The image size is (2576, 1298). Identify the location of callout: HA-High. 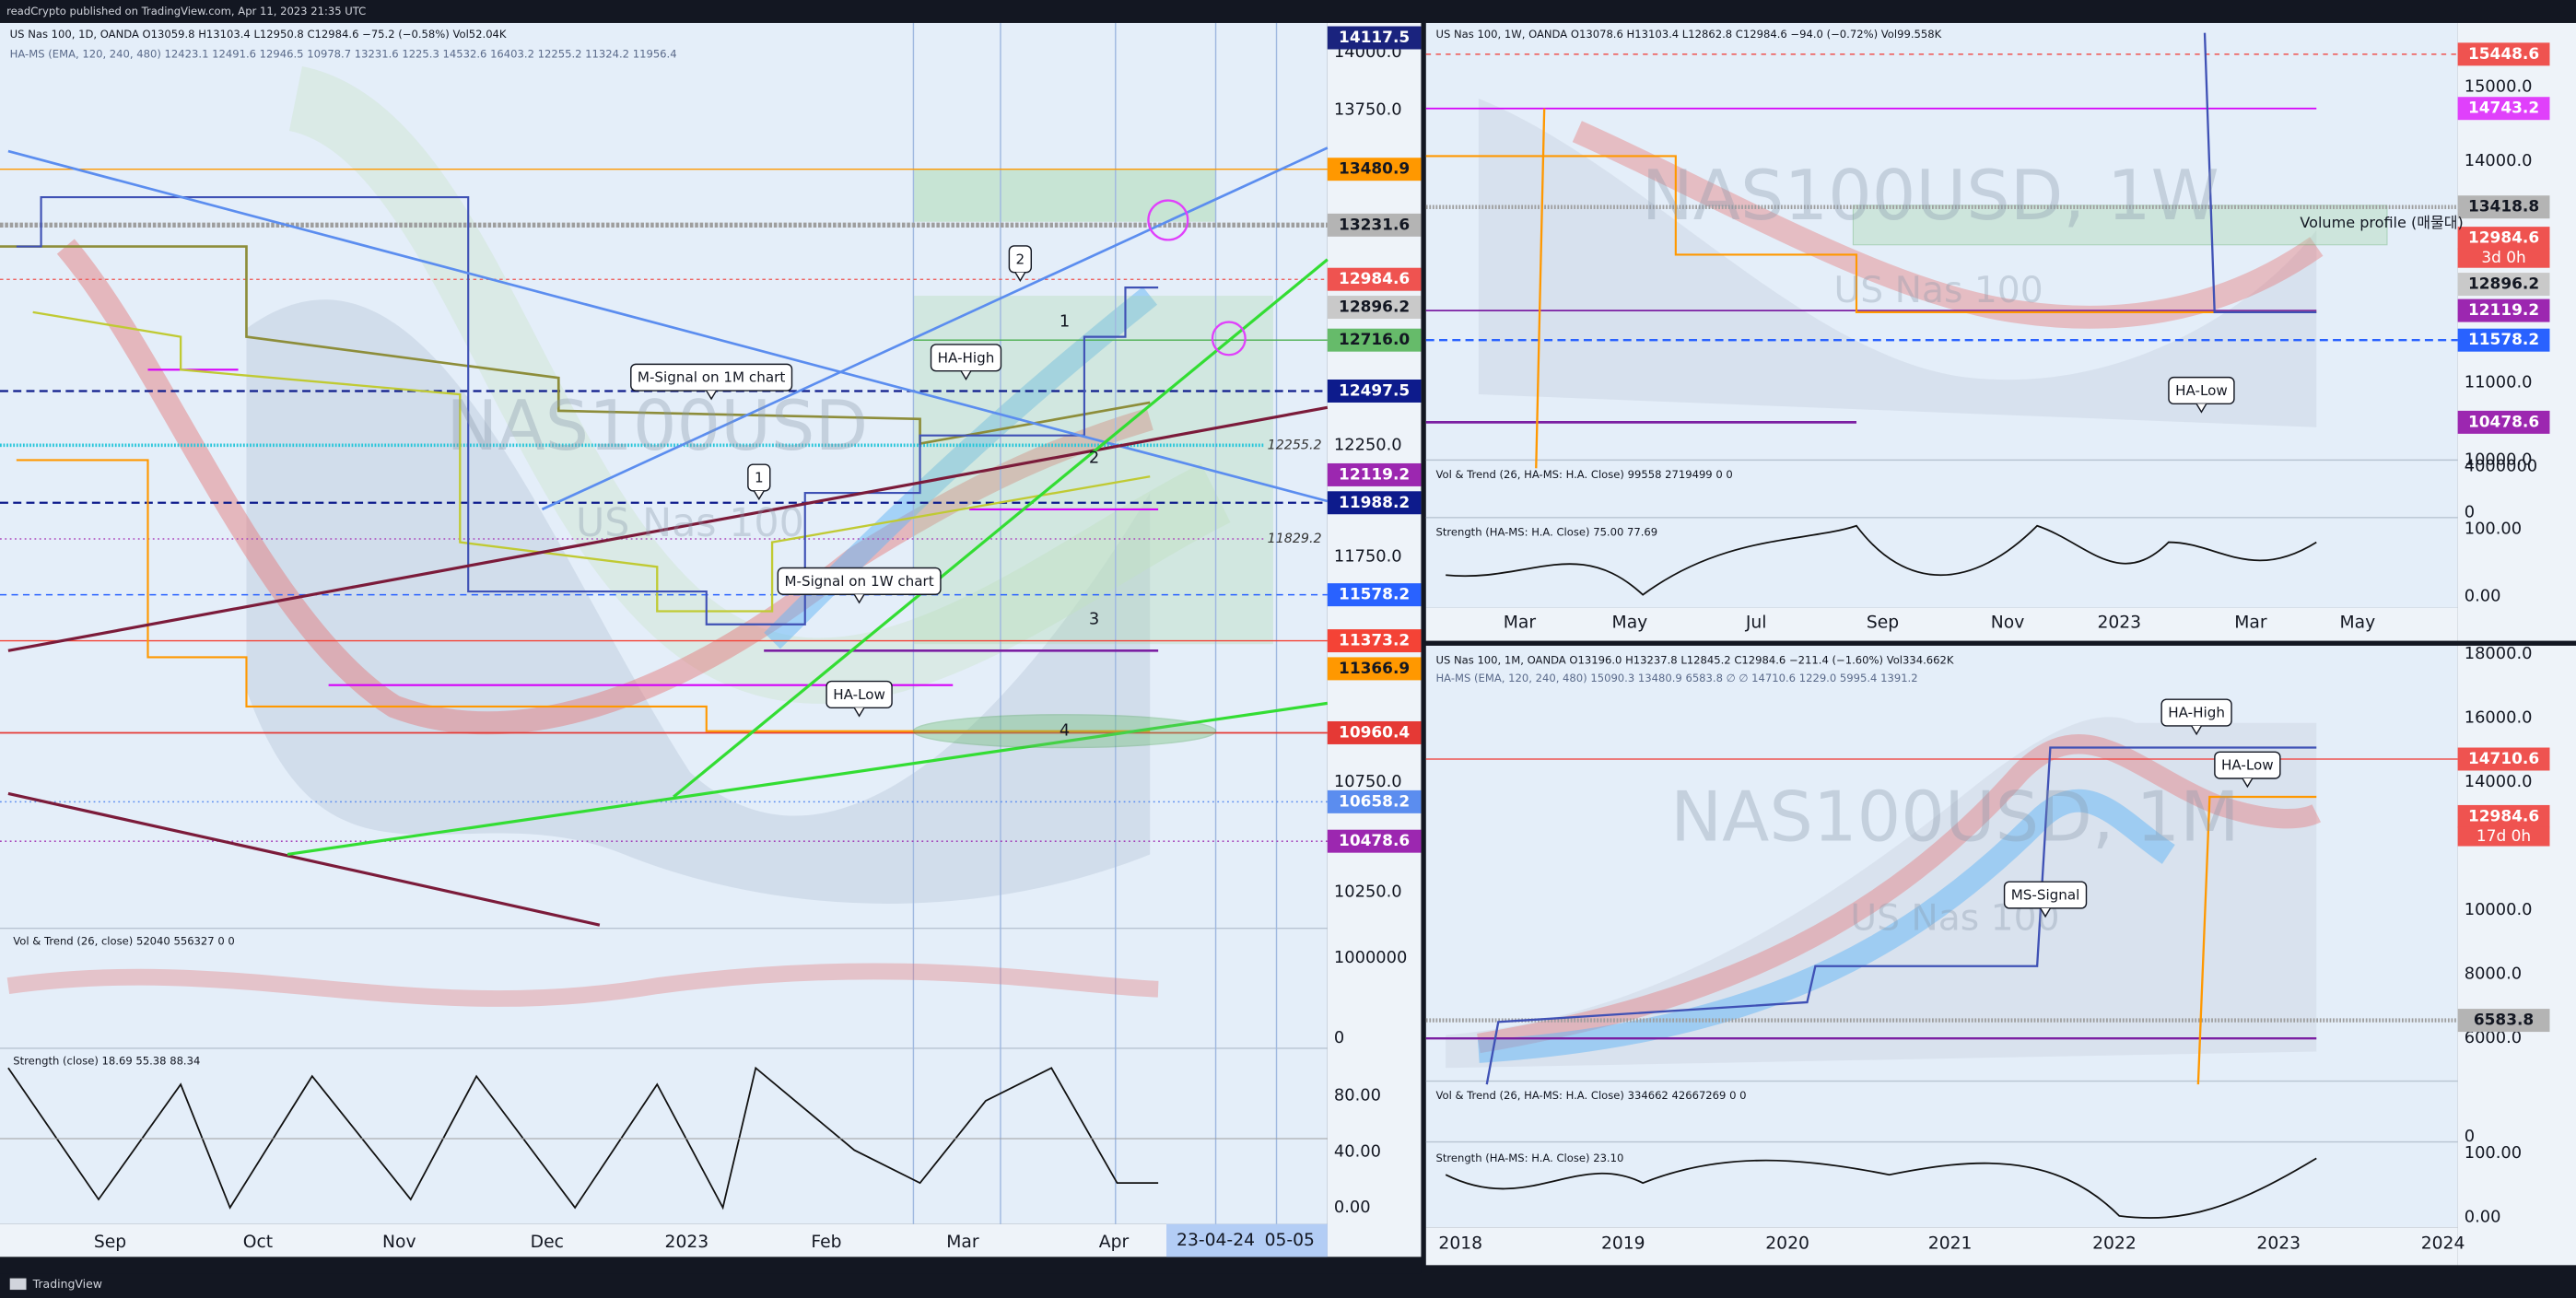
(967, 357).